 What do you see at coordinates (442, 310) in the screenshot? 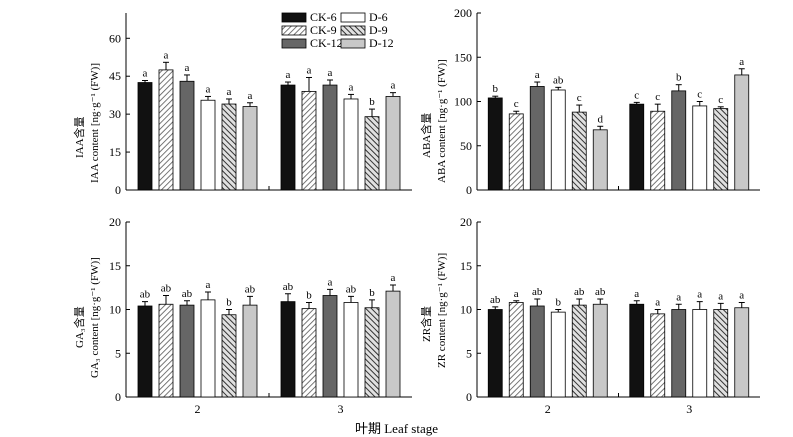
I see `y-axis-label-zr-en: ZR content [ng·g⁻¹ (FW)]` at bounding box center [442, 310].